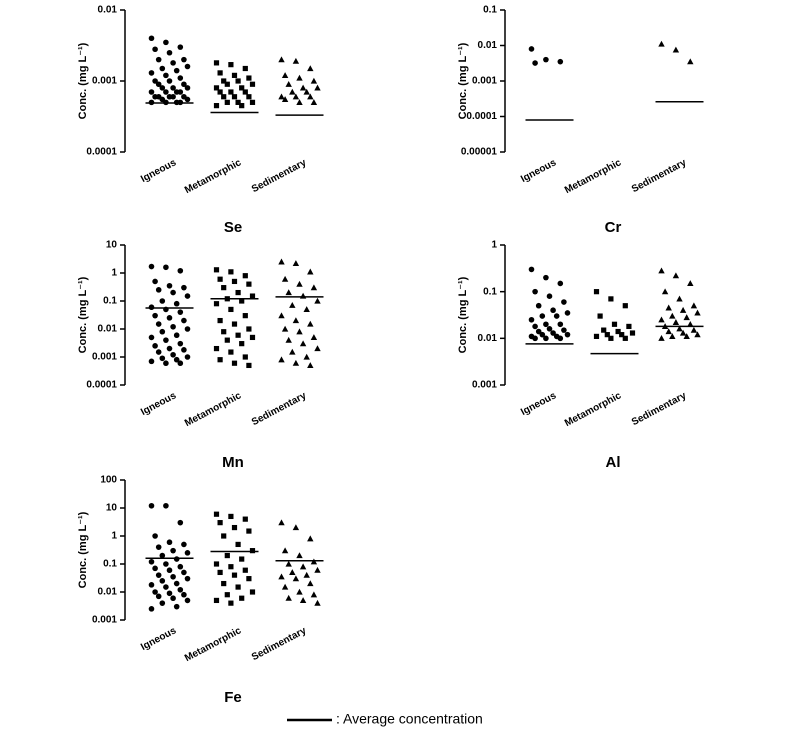 The width and height of the screenshot is (800, 732). What do you see at coordinates (494, 245) in the screenshot?
I see `y-tick-label: 1` at bounding box center [494, 245].